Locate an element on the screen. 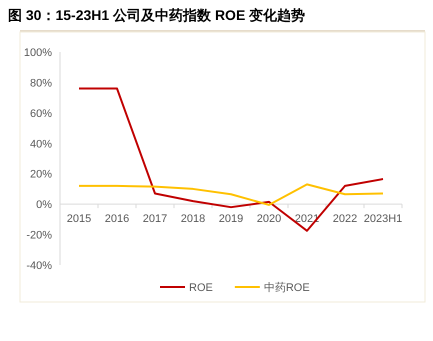 The height and width of the screenshot is (341, 433). y-tick-label: 80% is located at coordinates (41, 83).